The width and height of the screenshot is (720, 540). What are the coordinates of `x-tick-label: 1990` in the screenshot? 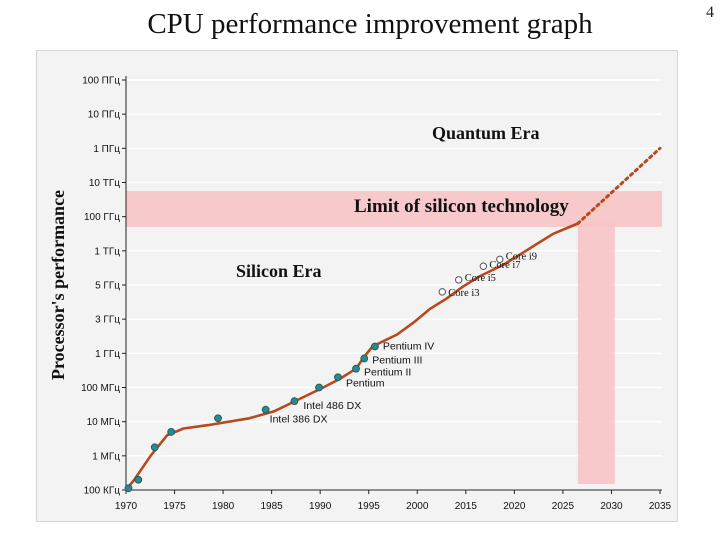 It's located at (320, 506).